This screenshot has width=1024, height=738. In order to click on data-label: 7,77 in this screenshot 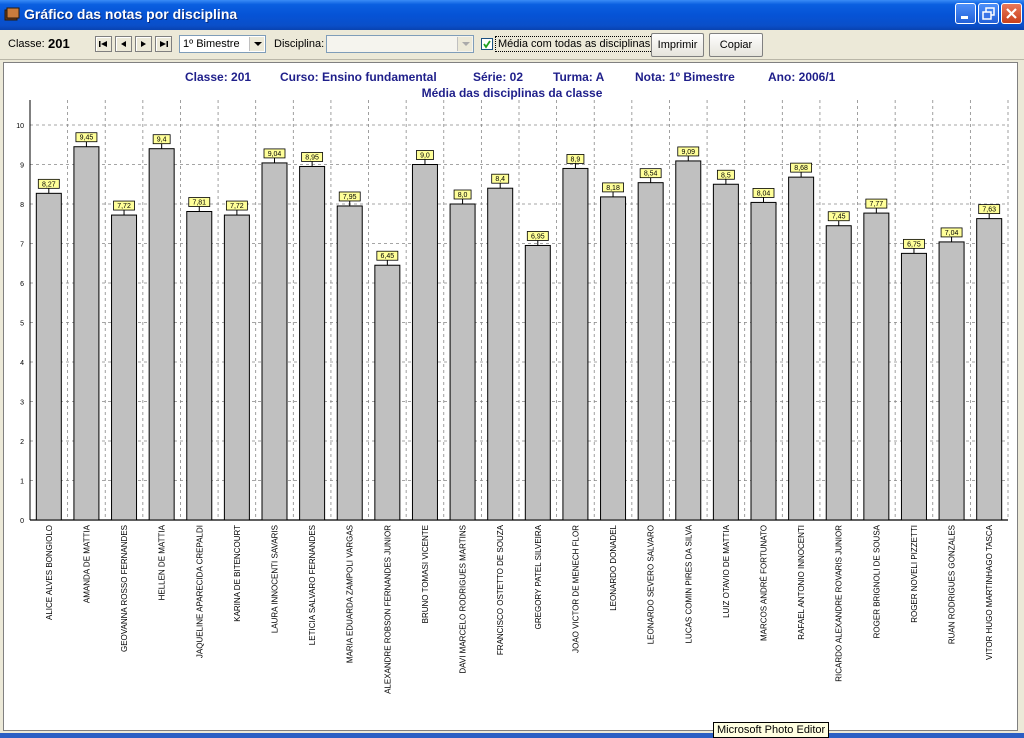, I will do `click(877, 204)`.